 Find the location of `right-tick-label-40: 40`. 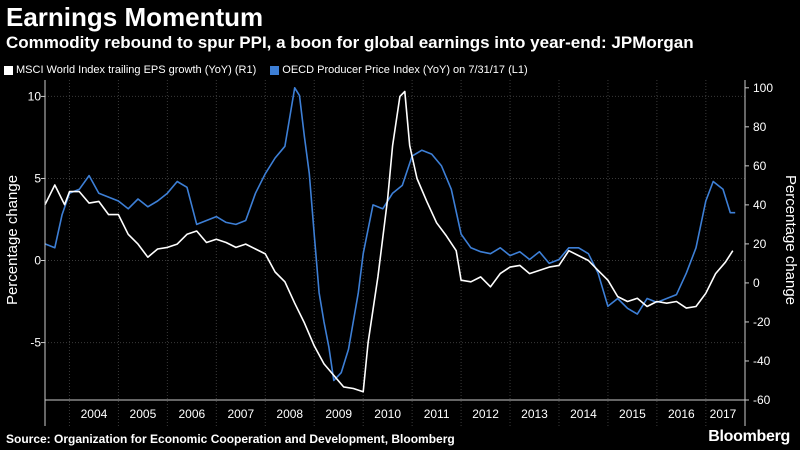

right-tick-label-40: 40 is located at coordinates (760, 205).